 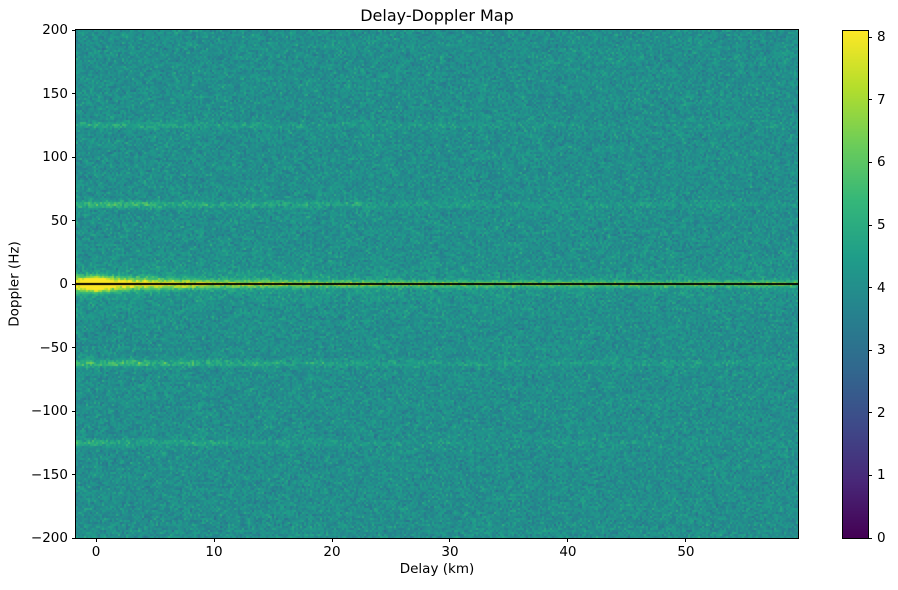 I want to click on y-tick-label: 150, so click(x=55, y=93).